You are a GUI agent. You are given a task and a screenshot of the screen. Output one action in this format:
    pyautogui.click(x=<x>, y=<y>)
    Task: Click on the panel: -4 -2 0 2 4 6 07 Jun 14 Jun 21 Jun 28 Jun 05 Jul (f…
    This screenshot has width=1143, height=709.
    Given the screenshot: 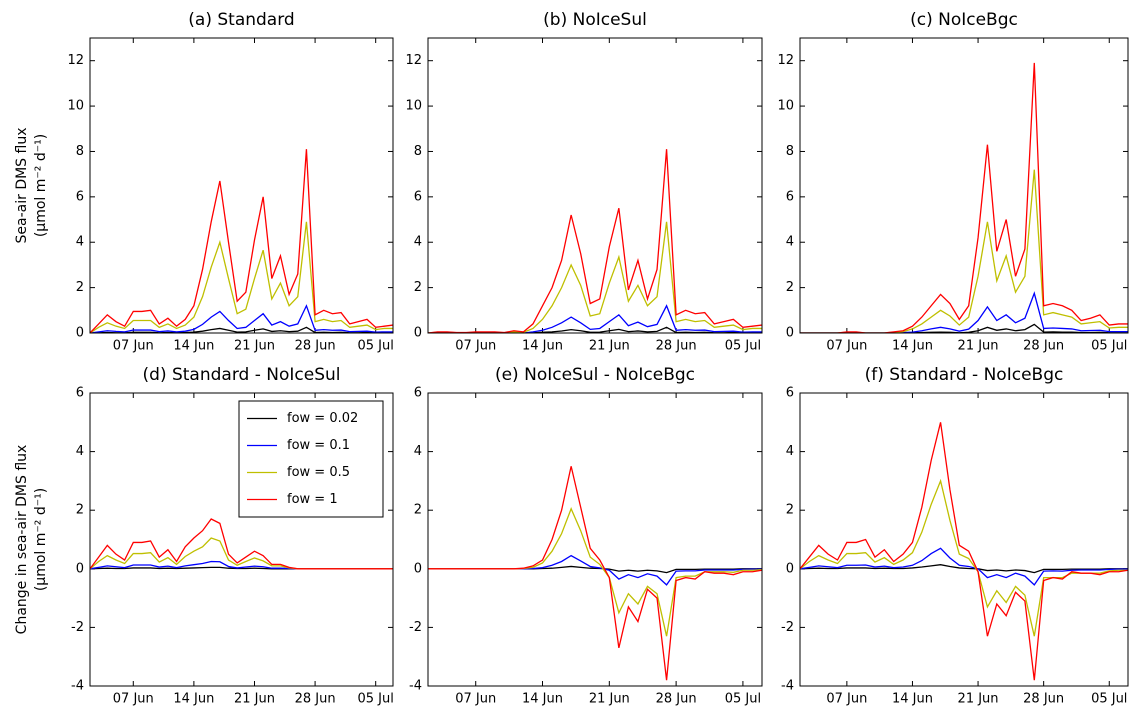 What is the action you would take?
    pyautogui.click(x=955, y=536)
    